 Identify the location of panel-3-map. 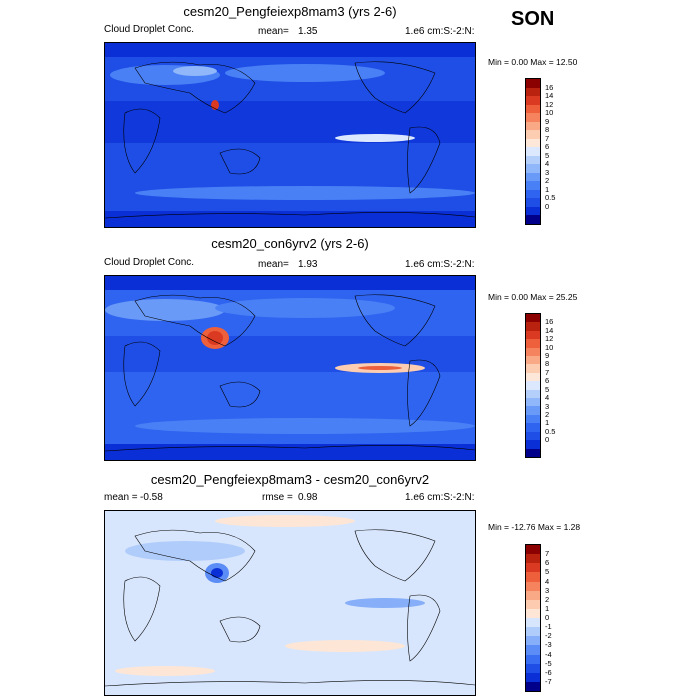
(290, 603).